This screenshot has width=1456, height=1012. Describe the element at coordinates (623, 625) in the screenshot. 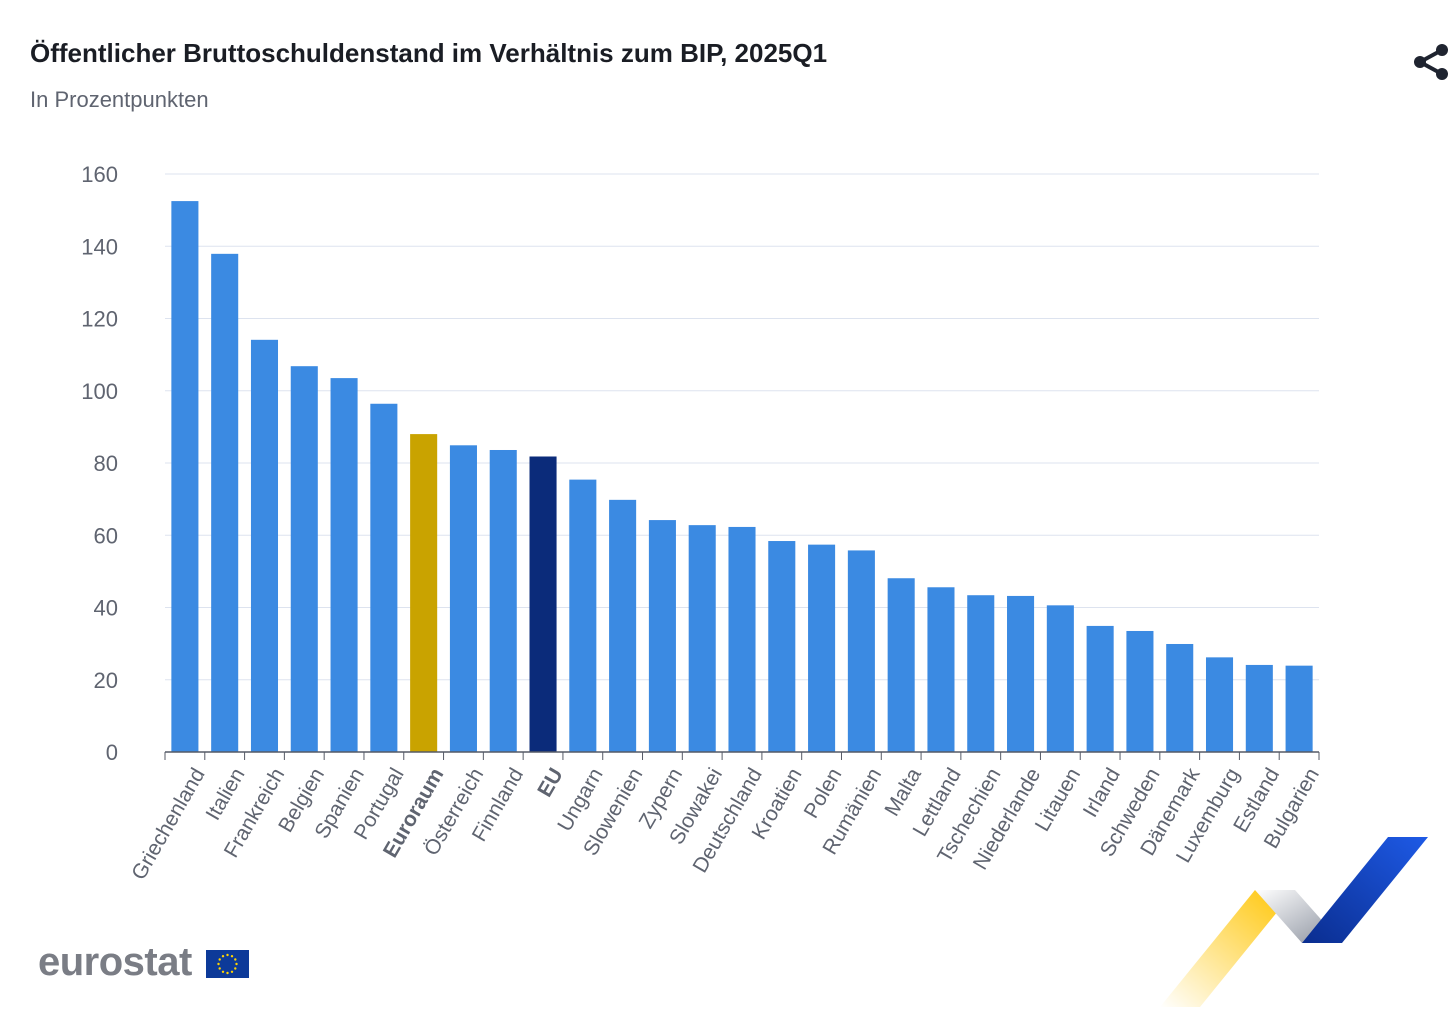

I see `bar-slowenien` at that location.